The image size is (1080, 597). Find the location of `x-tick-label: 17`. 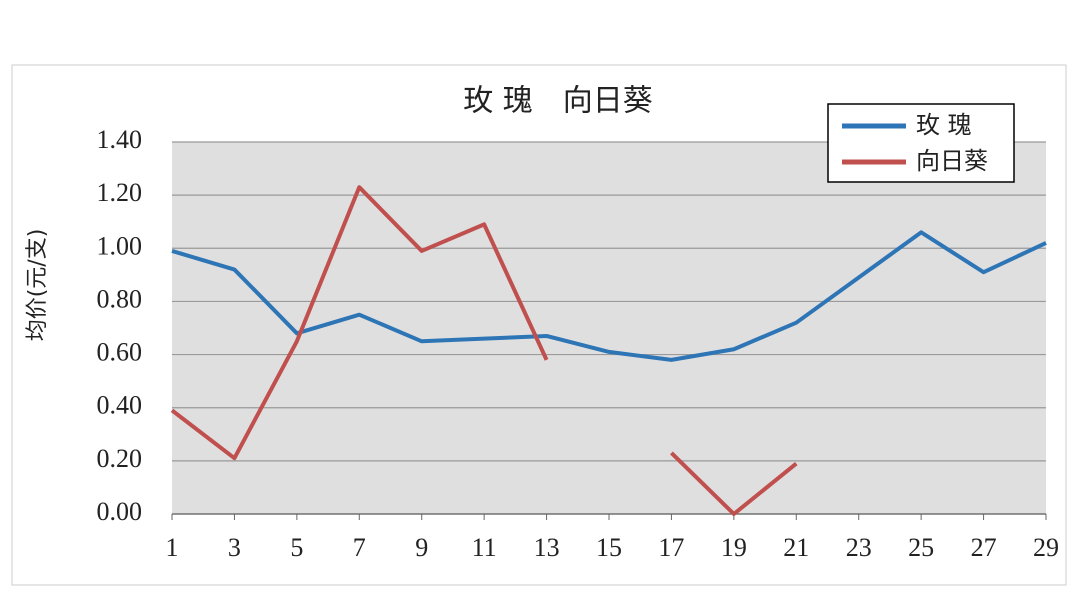

x-tick-label: 17 is located at coordinates (671, 547).